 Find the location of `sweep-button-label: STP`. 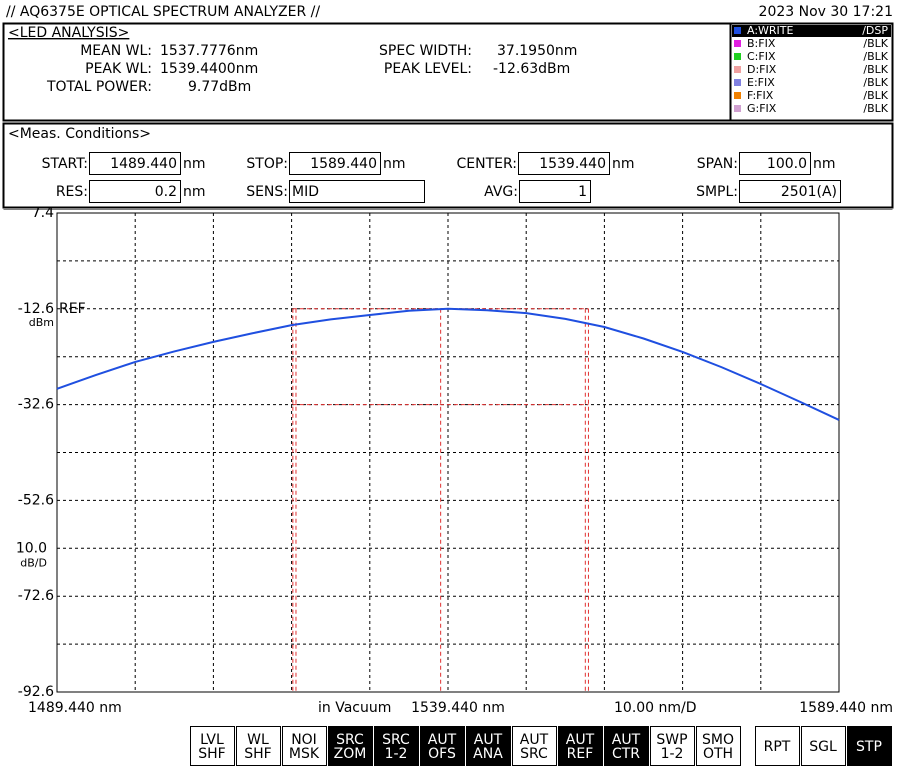

sweep-button-label: STP is located at coordinates (869, 747).